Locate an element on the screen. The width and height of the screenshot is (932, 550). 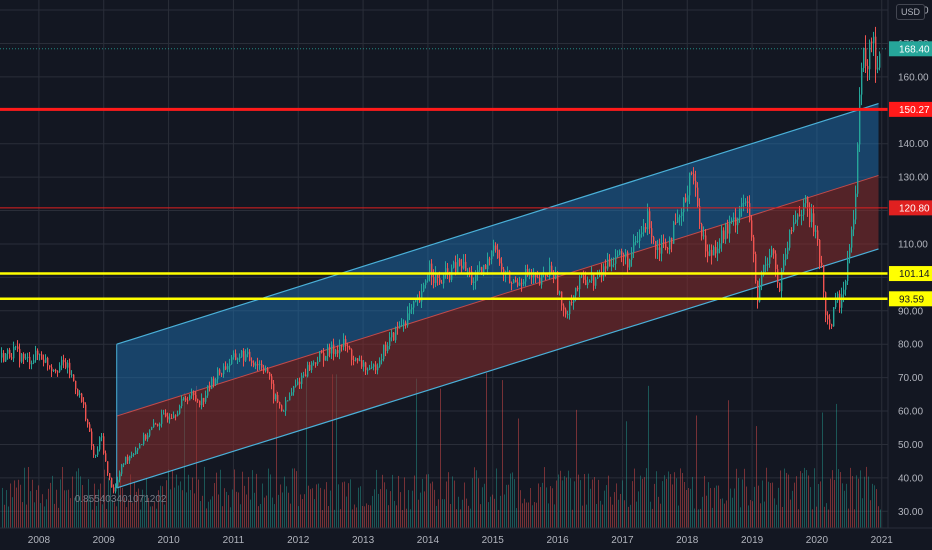
price-scale is located at coordinates (910, 264).